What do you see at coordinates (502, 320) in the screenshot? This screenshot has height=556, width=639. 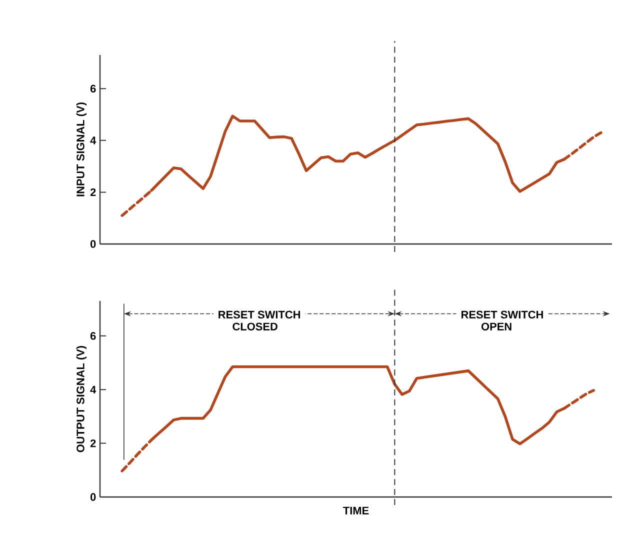 I see `annotation: RESET SWITCH OPEN` at bounding box center [502, 320].